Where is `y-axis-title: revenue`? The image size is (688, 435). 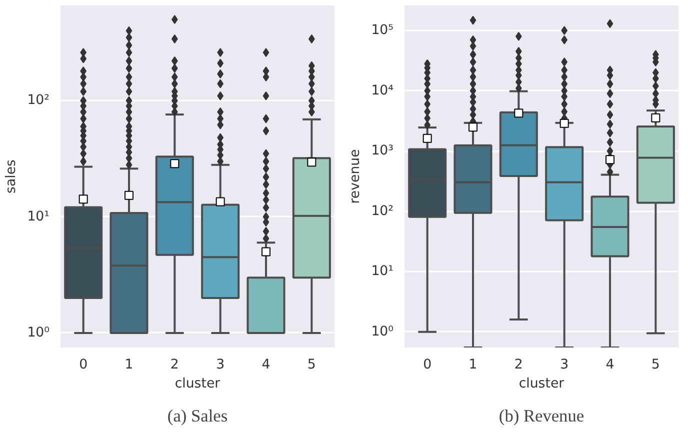 y-axis-title: revenue is located at coordinates (356, 176).